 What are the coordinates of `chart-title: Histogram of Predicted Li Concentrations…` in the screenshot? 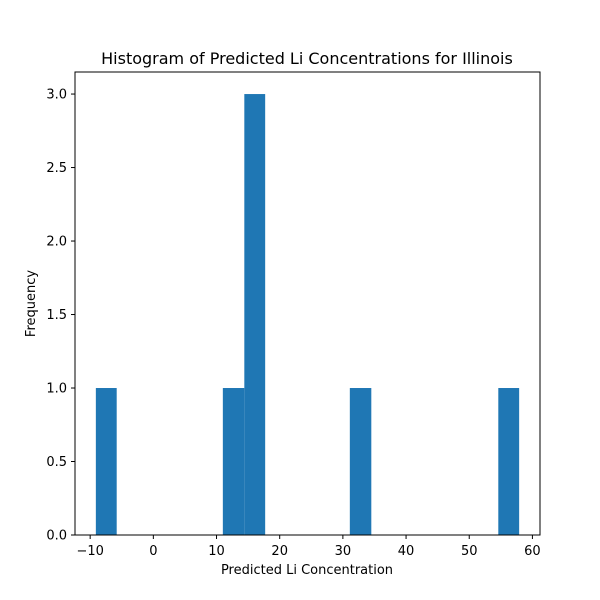 It's located at (307, 58).